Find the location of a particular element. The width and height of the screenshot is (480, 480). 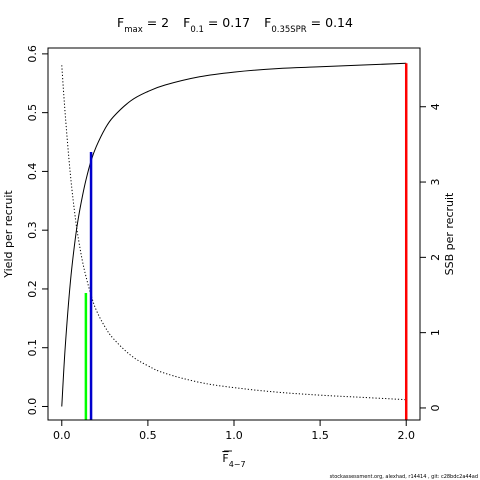

y-tick-label-left: 0.3 is located at coordinates (32, 230).